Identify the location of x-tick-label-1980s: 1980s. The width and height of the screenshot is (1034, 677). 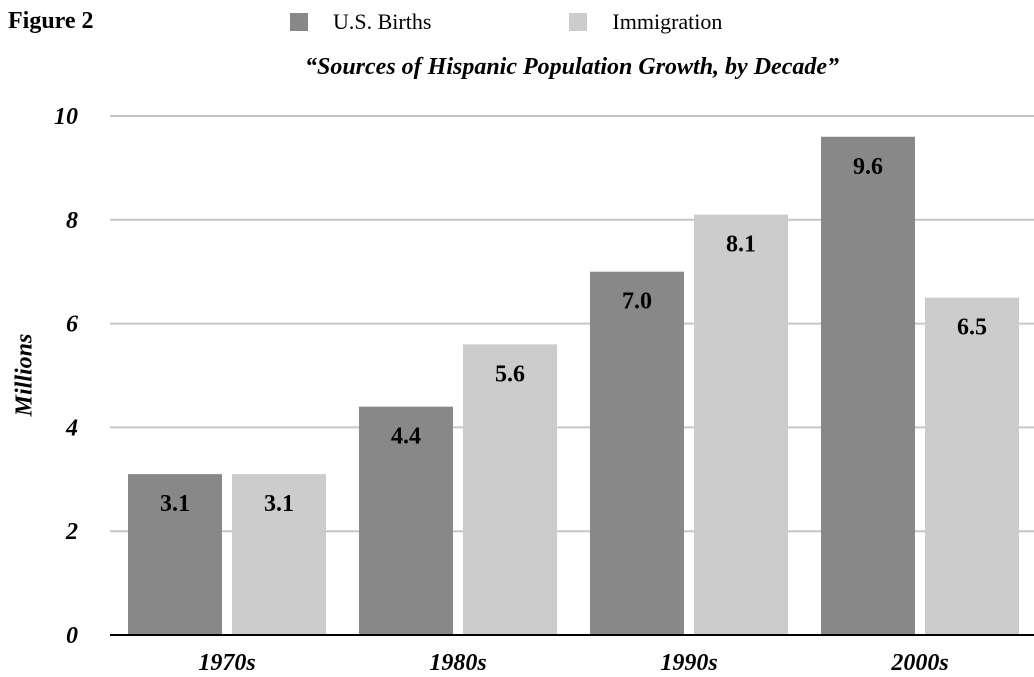
(457, 663).